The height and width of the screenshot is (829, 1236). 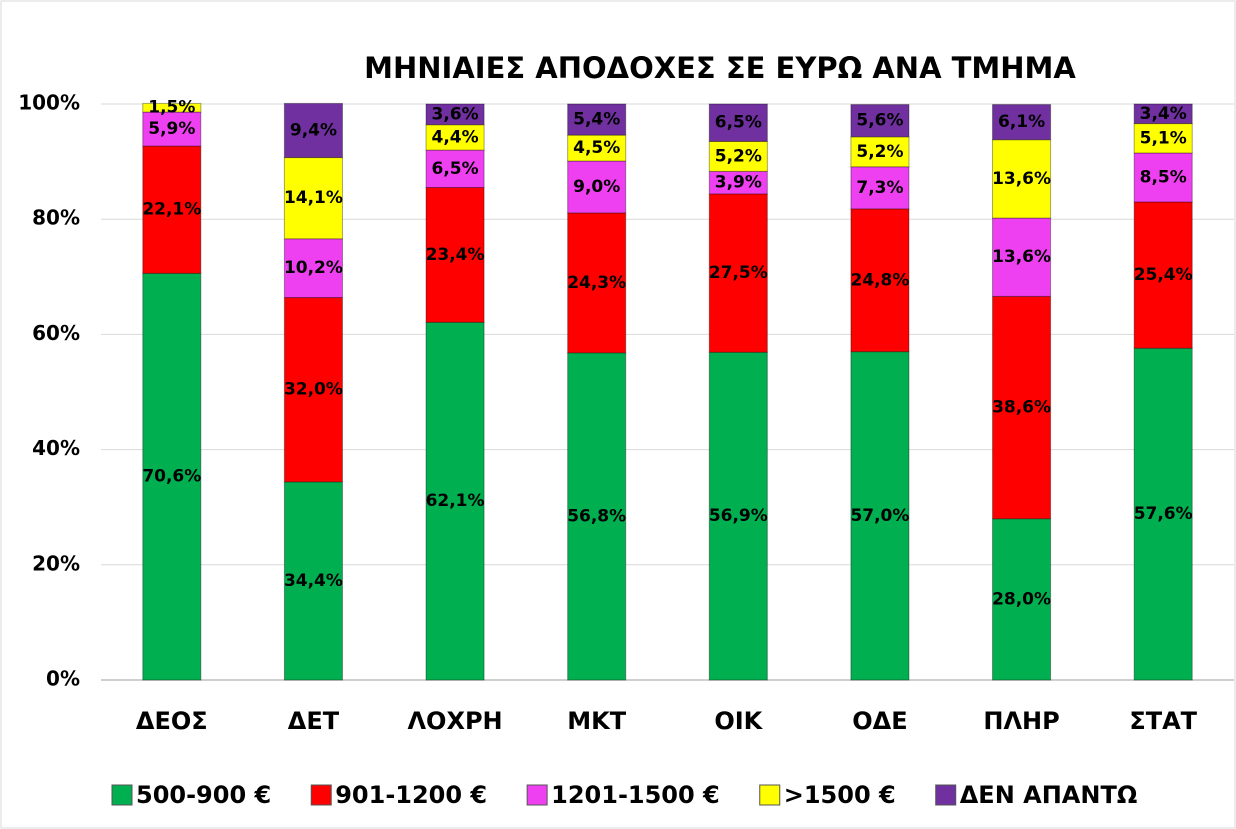 What do you see at coordinates (56, 563) in the screenshot?
I see `y-tick-label: 20%` at bounding box center [56, 563].